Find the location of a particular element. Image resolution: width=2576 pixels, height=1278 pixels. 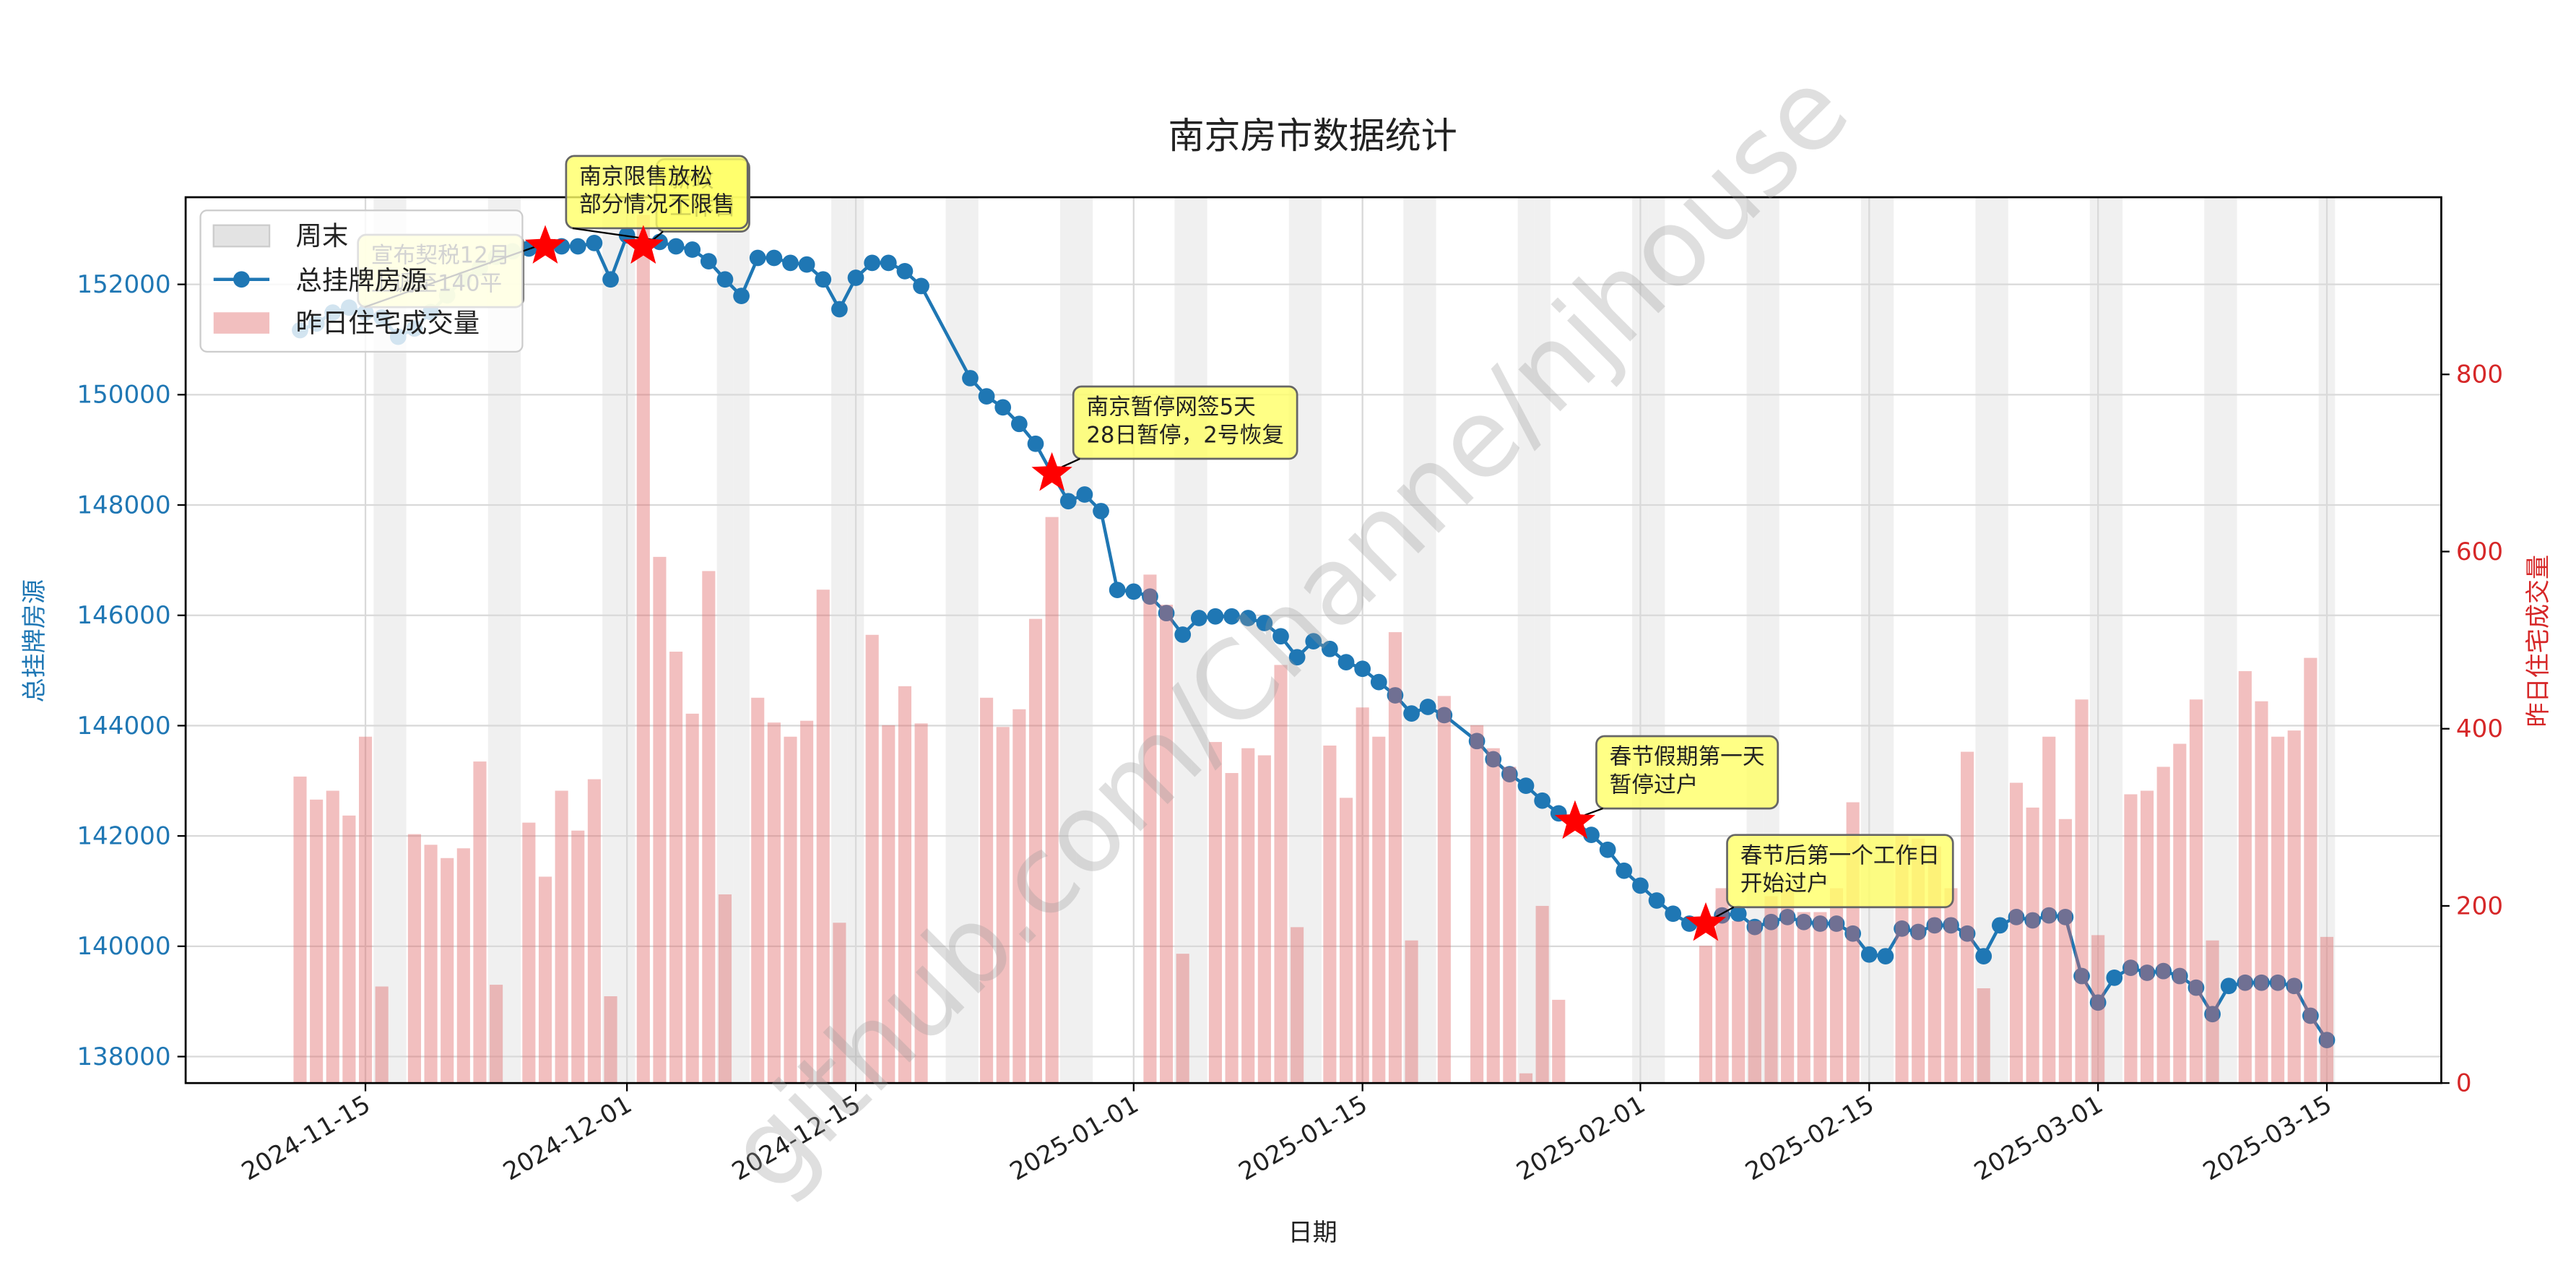

y-tick-label: 140000 is located at coordinates (123, 946).